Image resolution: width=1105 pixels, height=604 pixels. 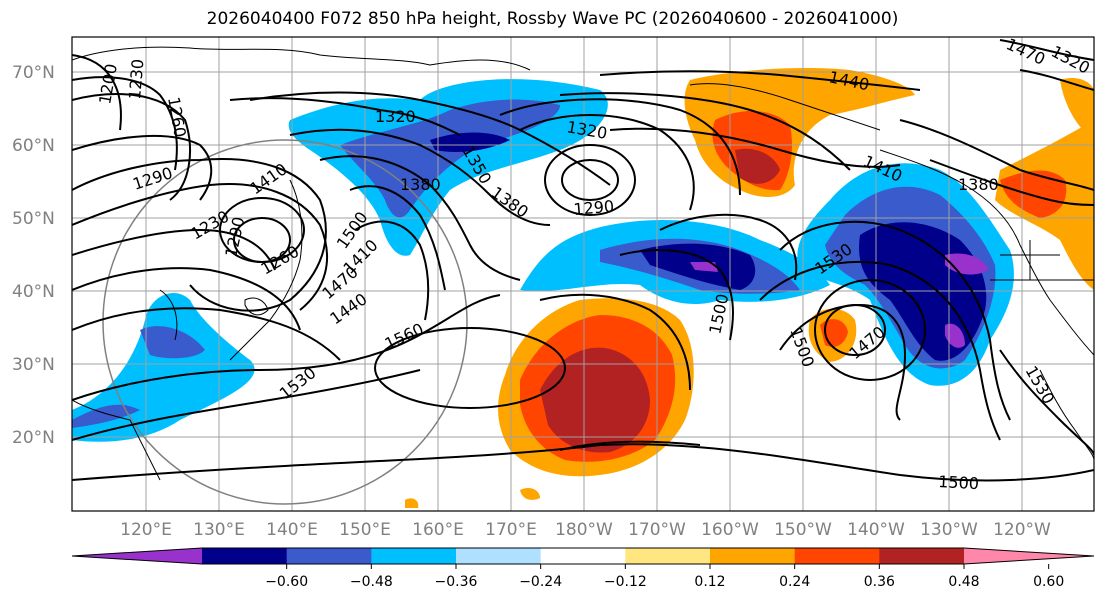 I want to click on lon-label: 120°E, so click(x=146, y=530).